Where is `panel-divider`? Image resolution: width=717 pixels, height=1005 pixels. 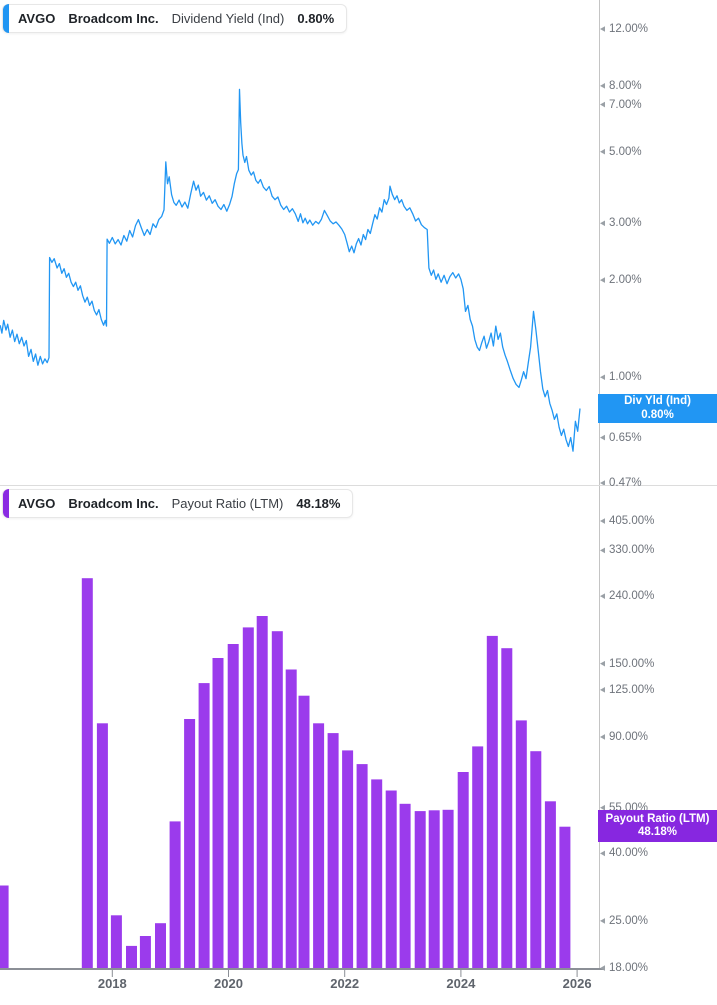 panel-divider is located at coordinates (358, 485).